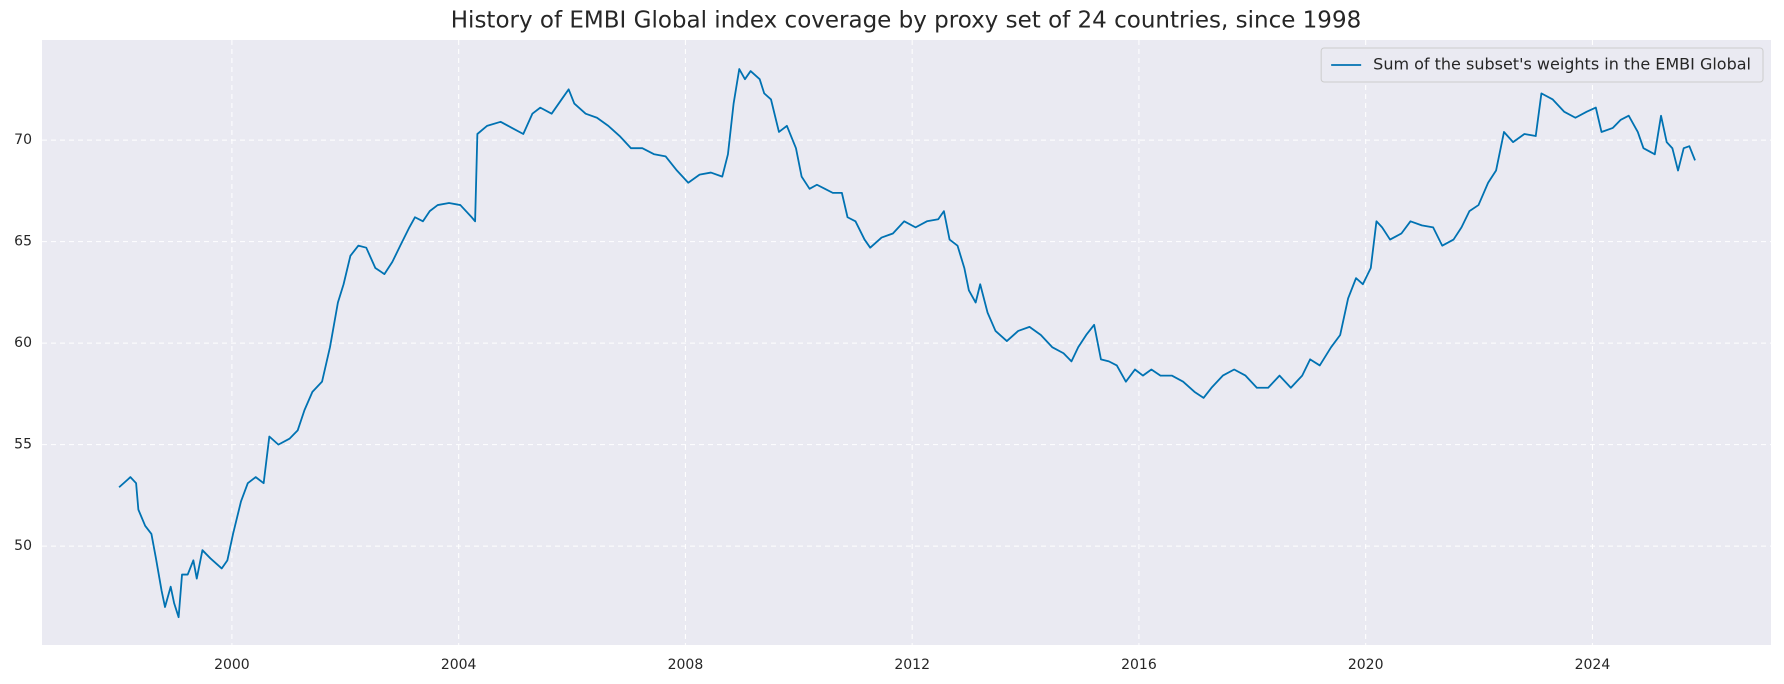  I want to click on x-tick-label: 2000, so click(232, 665).